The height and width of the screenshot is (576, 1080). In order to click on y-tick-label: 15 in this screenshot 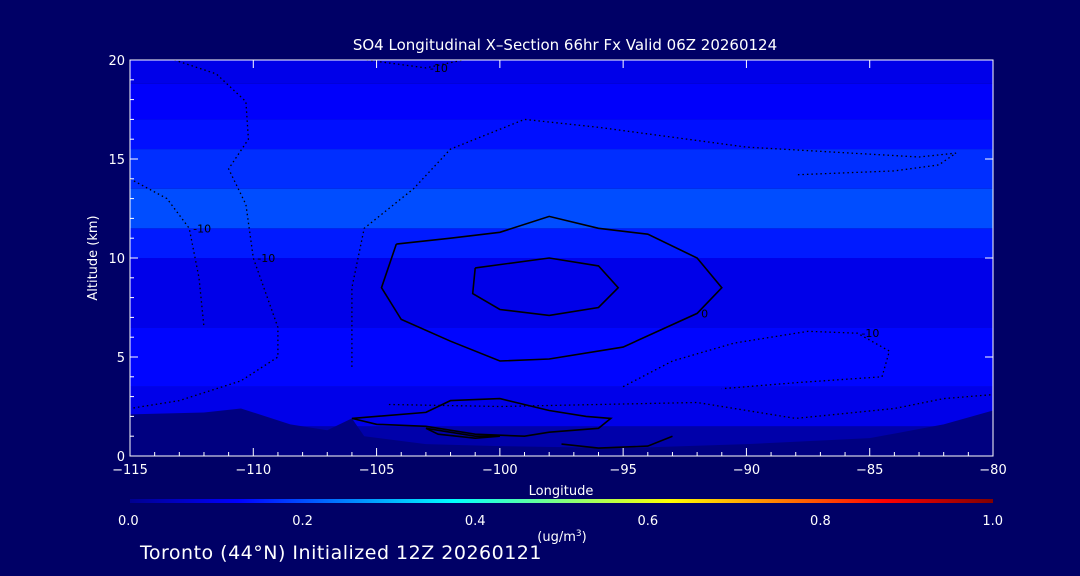, I will do `click(116, 160)`.